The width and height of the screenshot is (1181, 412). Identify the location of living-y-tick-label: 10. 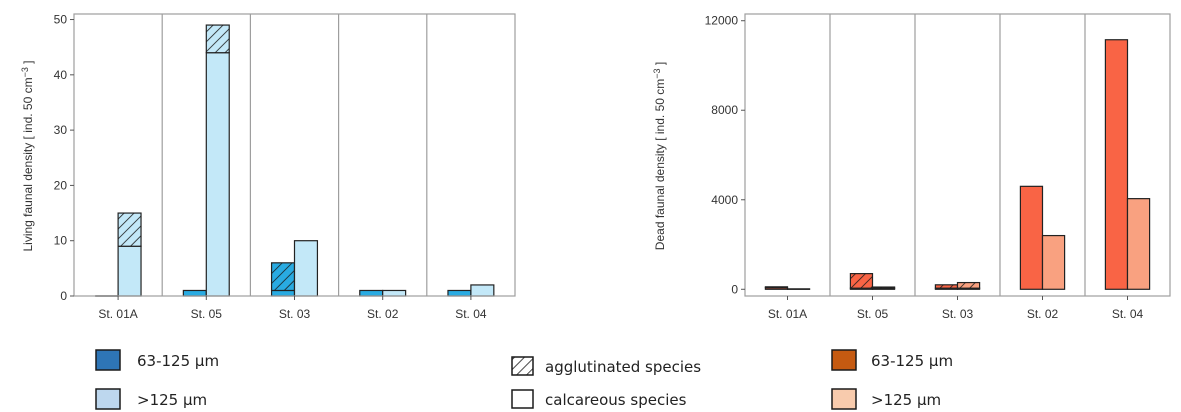
(61, 241).